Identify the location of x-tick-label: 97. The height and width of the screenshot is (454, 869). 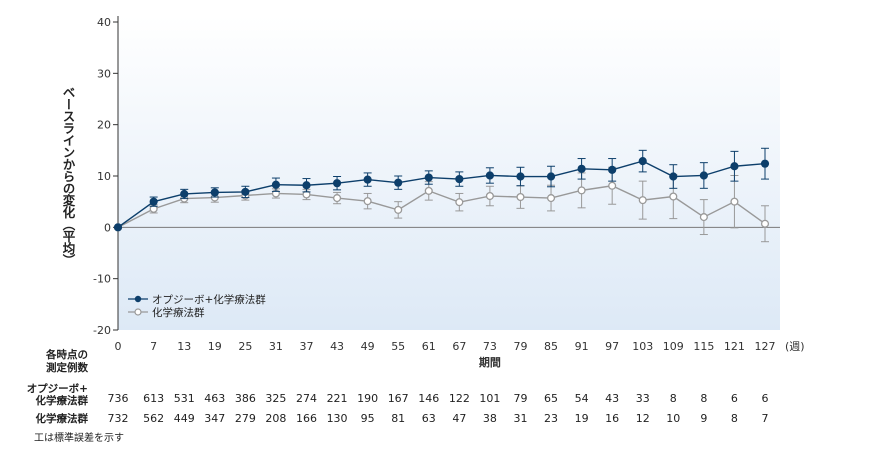
(612, 346).